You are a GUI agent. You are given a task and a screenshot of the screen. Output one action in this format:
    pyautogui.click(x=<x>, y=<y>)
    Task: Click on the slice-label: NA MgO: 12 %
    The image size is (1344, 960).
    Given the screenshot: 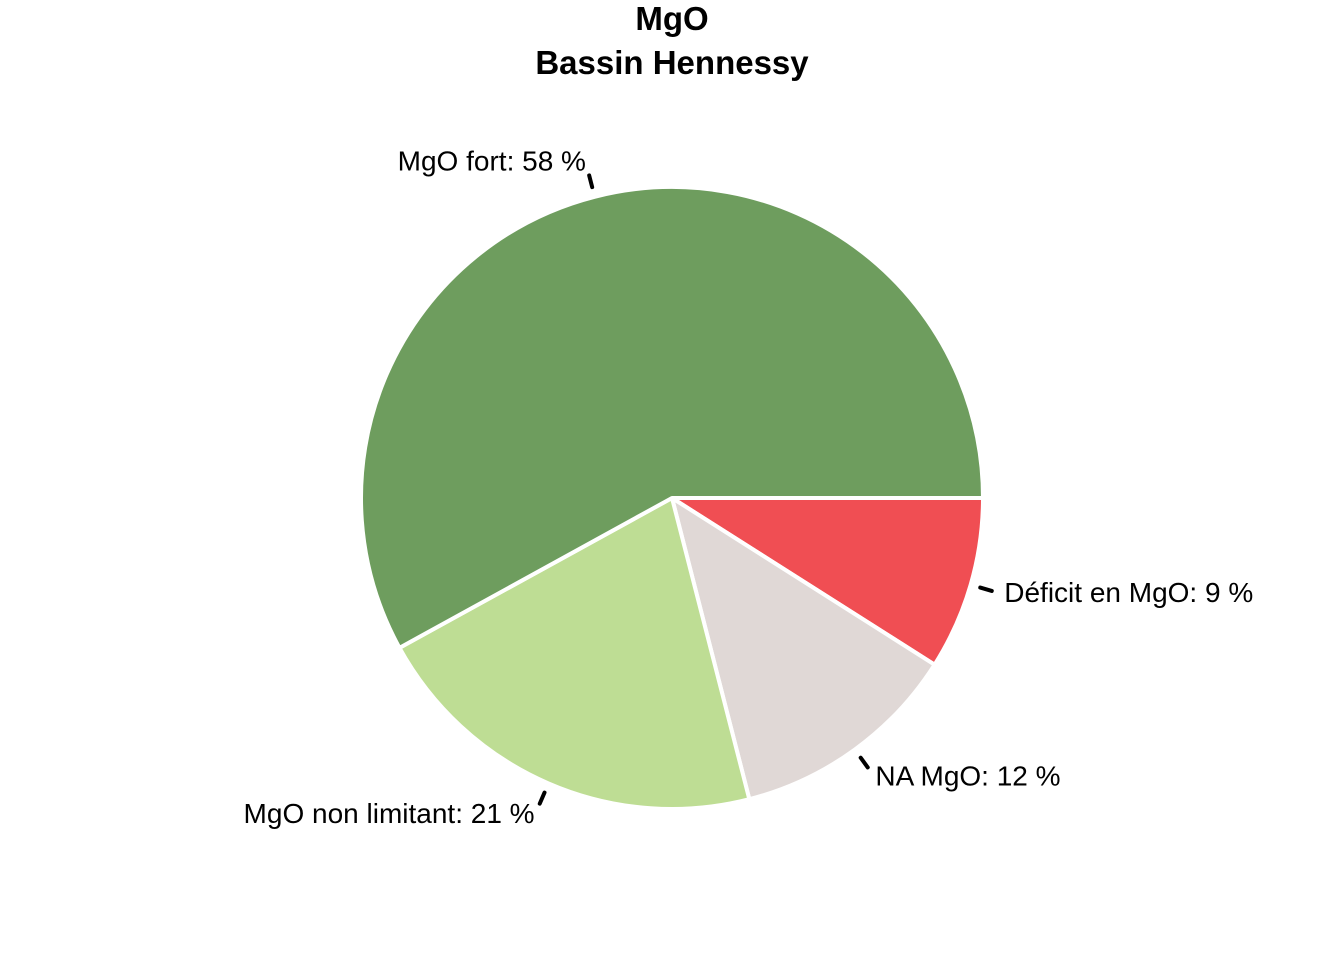 What is the action you would take?
    pyautogui.click(x=967, y=775)
    